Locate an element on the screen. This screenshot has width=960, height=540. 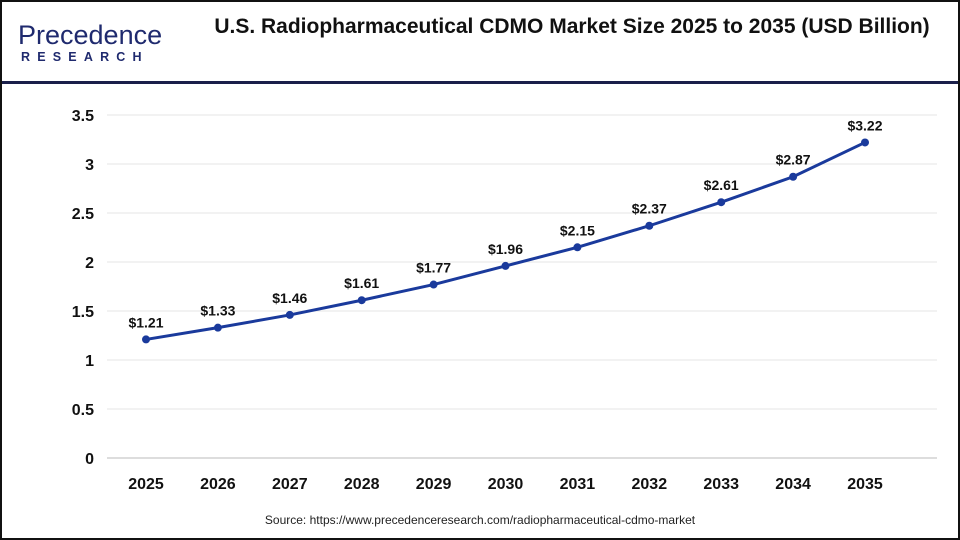
x-tick-label: 2030 is located at coordinates (506, 484).